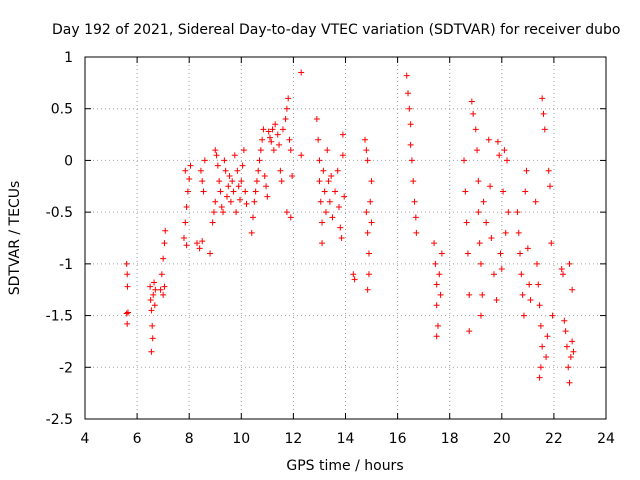  Describe the element at coordinates (554, 439) in the screenshot. I see `x-tick-label: 22` at that location.